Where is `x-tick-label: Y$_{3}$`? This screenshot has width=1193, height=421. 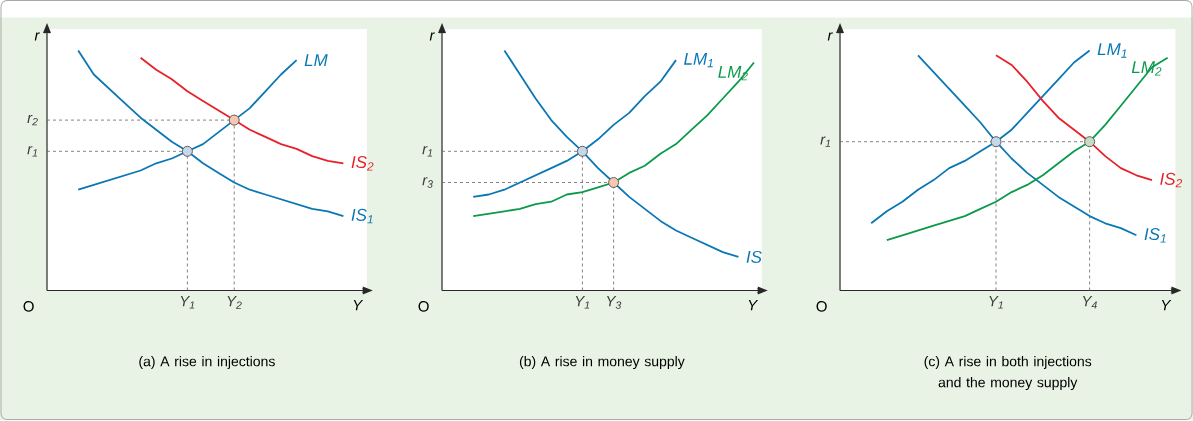 x-tick-label: Y$_{3}$ is located at coordinates (614, 303).